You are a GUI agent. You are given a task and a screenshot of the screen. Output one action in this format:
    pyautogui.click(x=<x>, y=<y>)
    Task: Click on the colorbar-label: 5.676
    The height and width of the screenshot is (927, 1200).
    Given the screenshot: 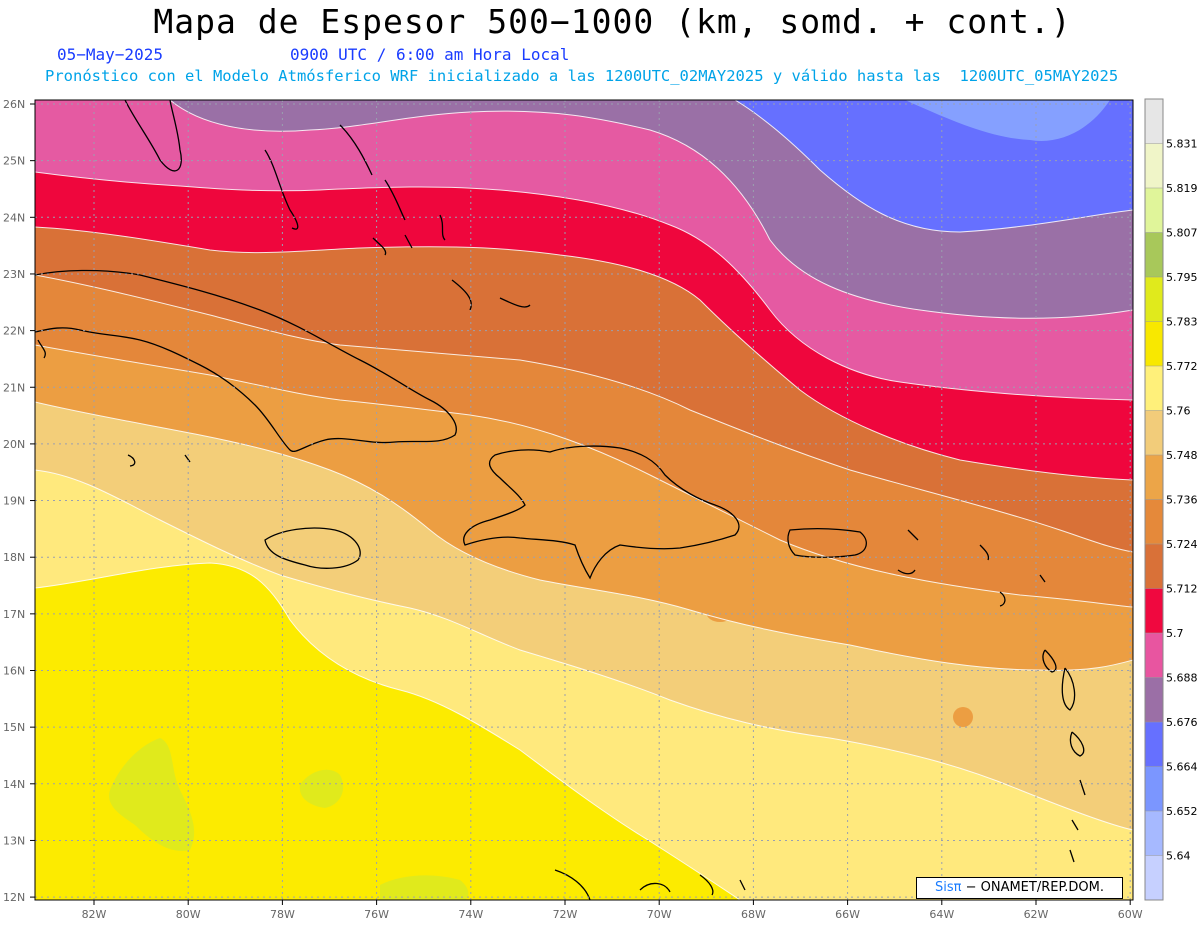 What is the action you would take?
    pyautogui.click(x=1182, y=722)
    